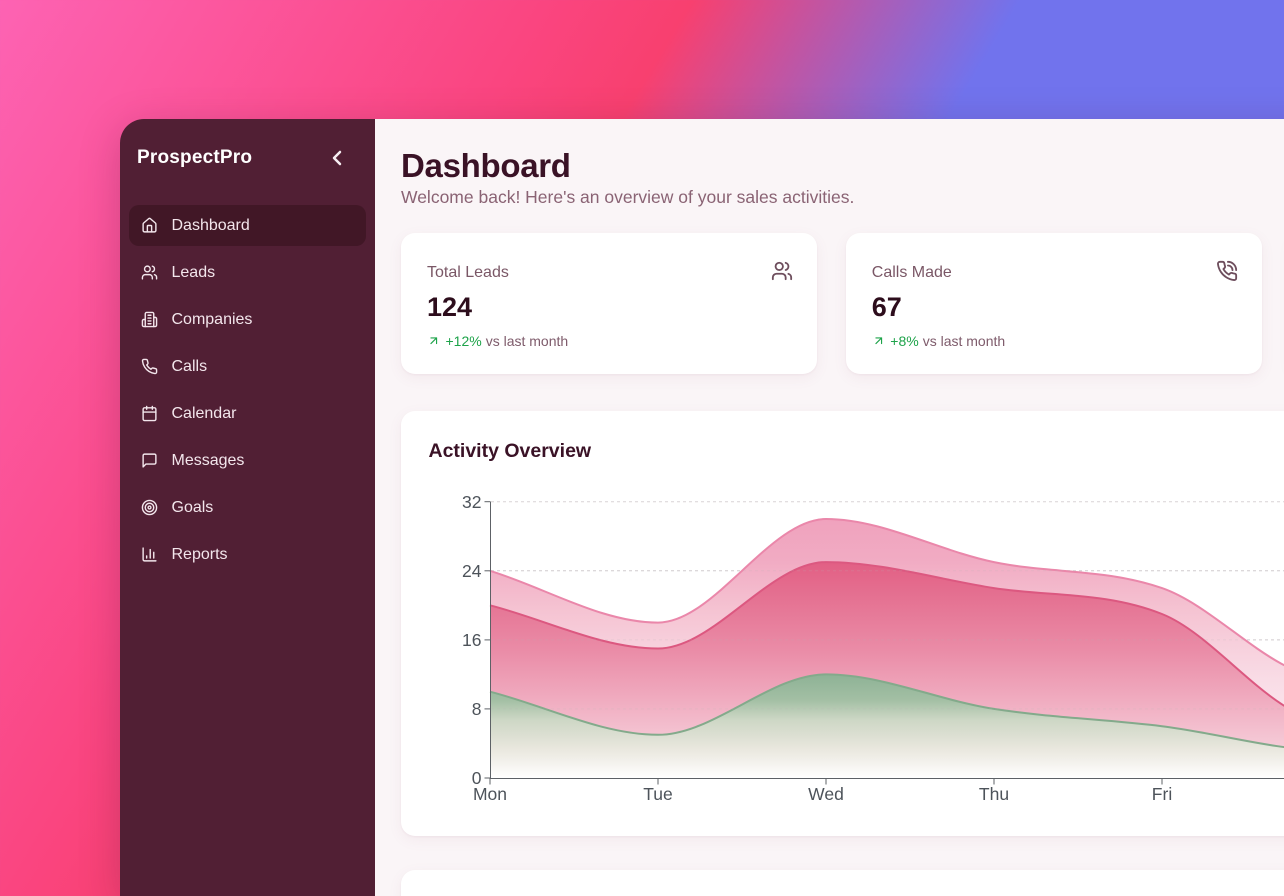 The height and width of the screenshot is (896, 1284). Describe the element at coordinates (472, 571) in the screenshot. I see `svg-text: 24` at that location.